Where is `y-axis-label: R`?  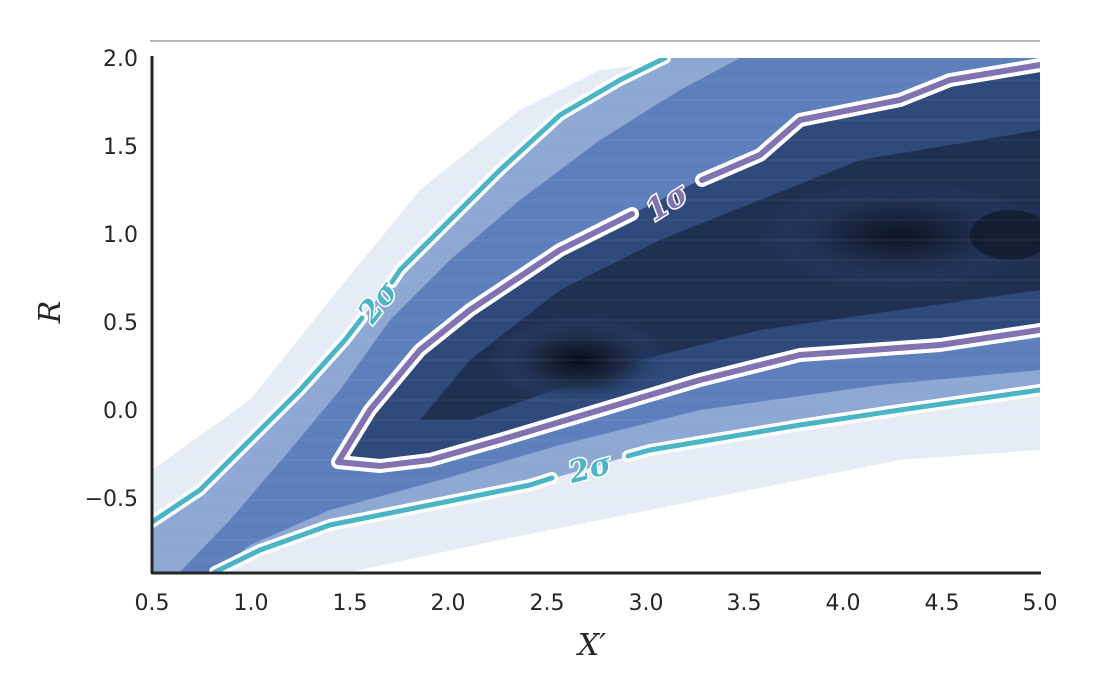 y-axis-label: R is located at coordinates (50, 313).